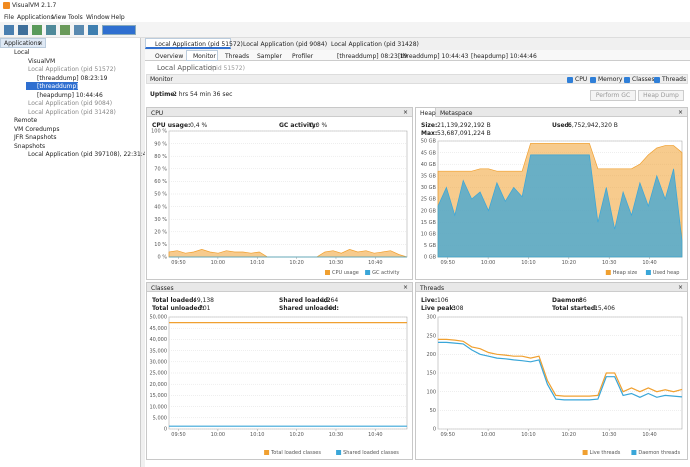  What do you see at coordinates (625, 273) in the screenshot?
I see `legend-label: Heap size` at bounding box center [625, 273].